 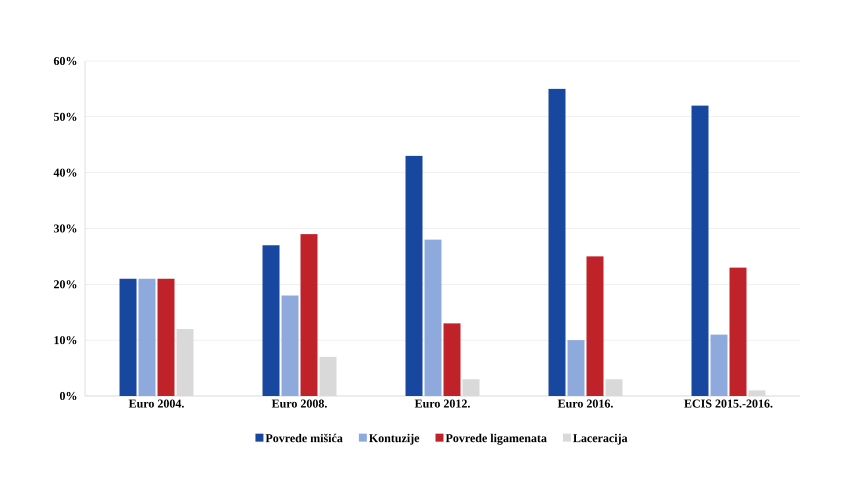 What do you see at coordinates (65, 116) in the screenshot?
I see `y-tick-label: 50%` at bounding box center [65, 116].